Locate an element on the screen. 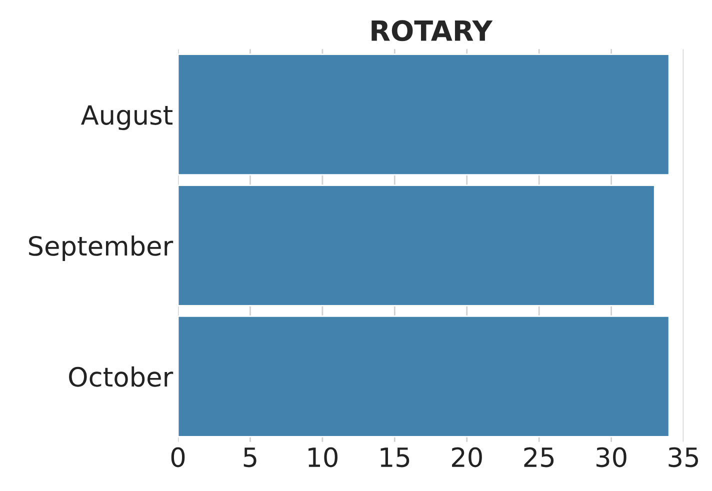 Image resolution: width=712 pixels, height=491 pixels. y-tick-label: October is located at coordinates (121, 376).